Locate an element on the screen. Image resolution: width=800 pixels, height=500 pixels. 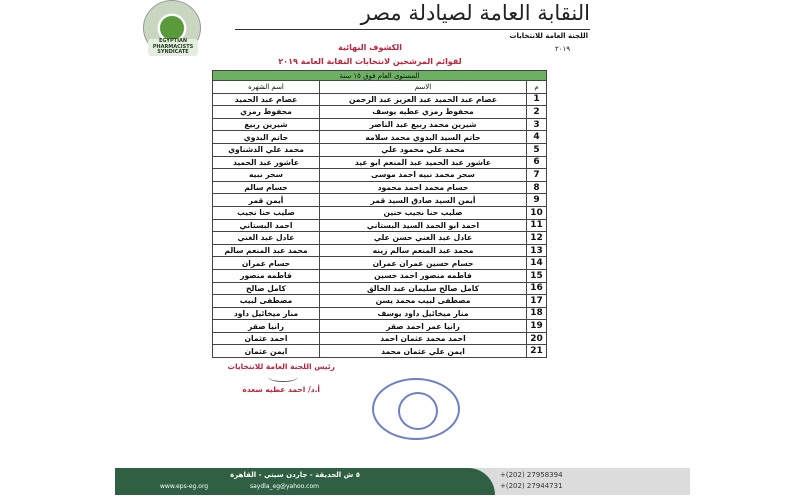
row-number: 4 is located at coordinates (536, 137).